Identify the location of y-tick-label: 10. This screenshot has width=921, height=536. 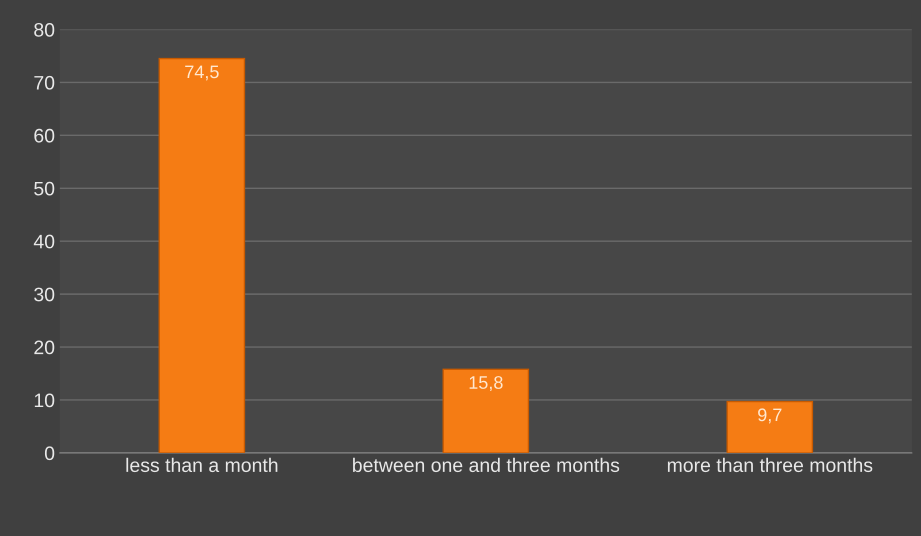
(44, 400).